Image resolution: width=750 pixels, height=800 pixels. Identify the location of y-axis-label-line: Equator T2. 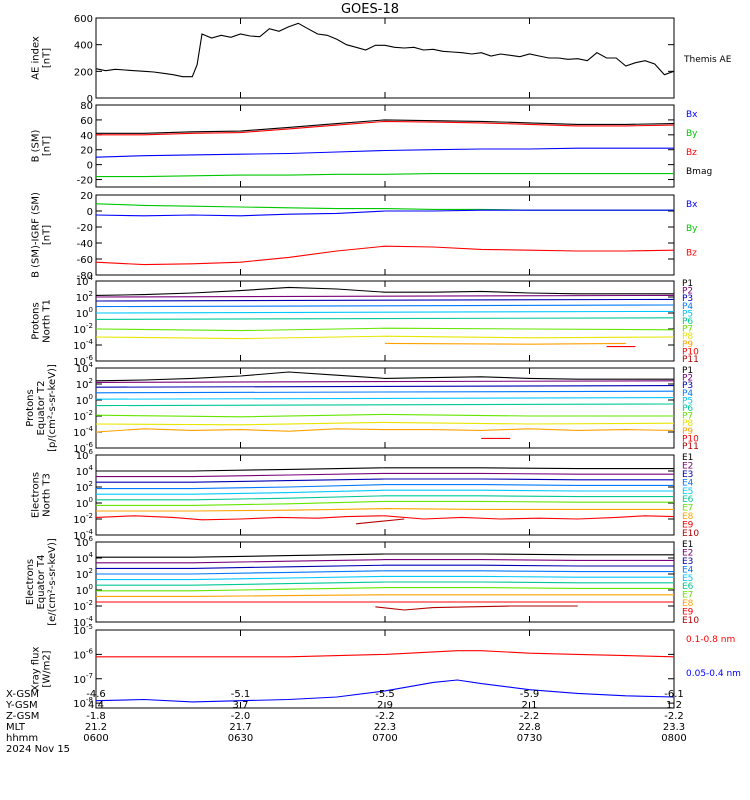
(41, 408).